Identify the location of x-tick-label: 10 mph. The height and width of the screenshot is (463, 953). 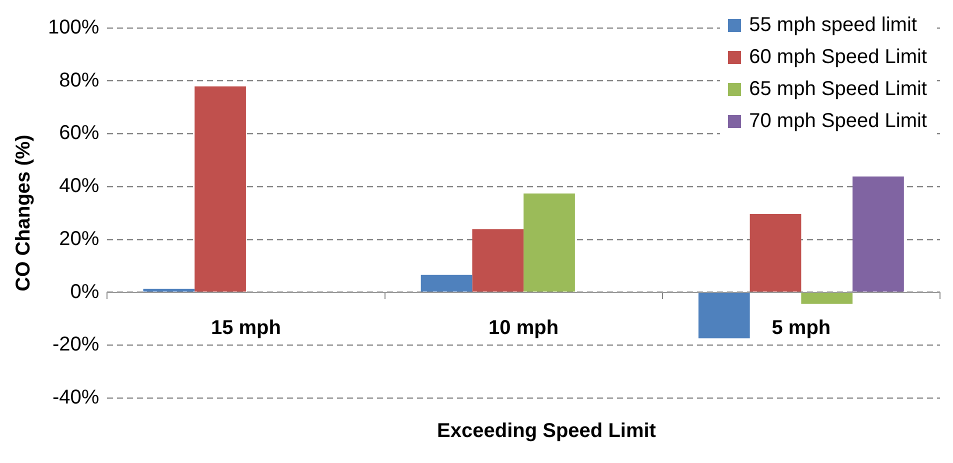
(523, 327).